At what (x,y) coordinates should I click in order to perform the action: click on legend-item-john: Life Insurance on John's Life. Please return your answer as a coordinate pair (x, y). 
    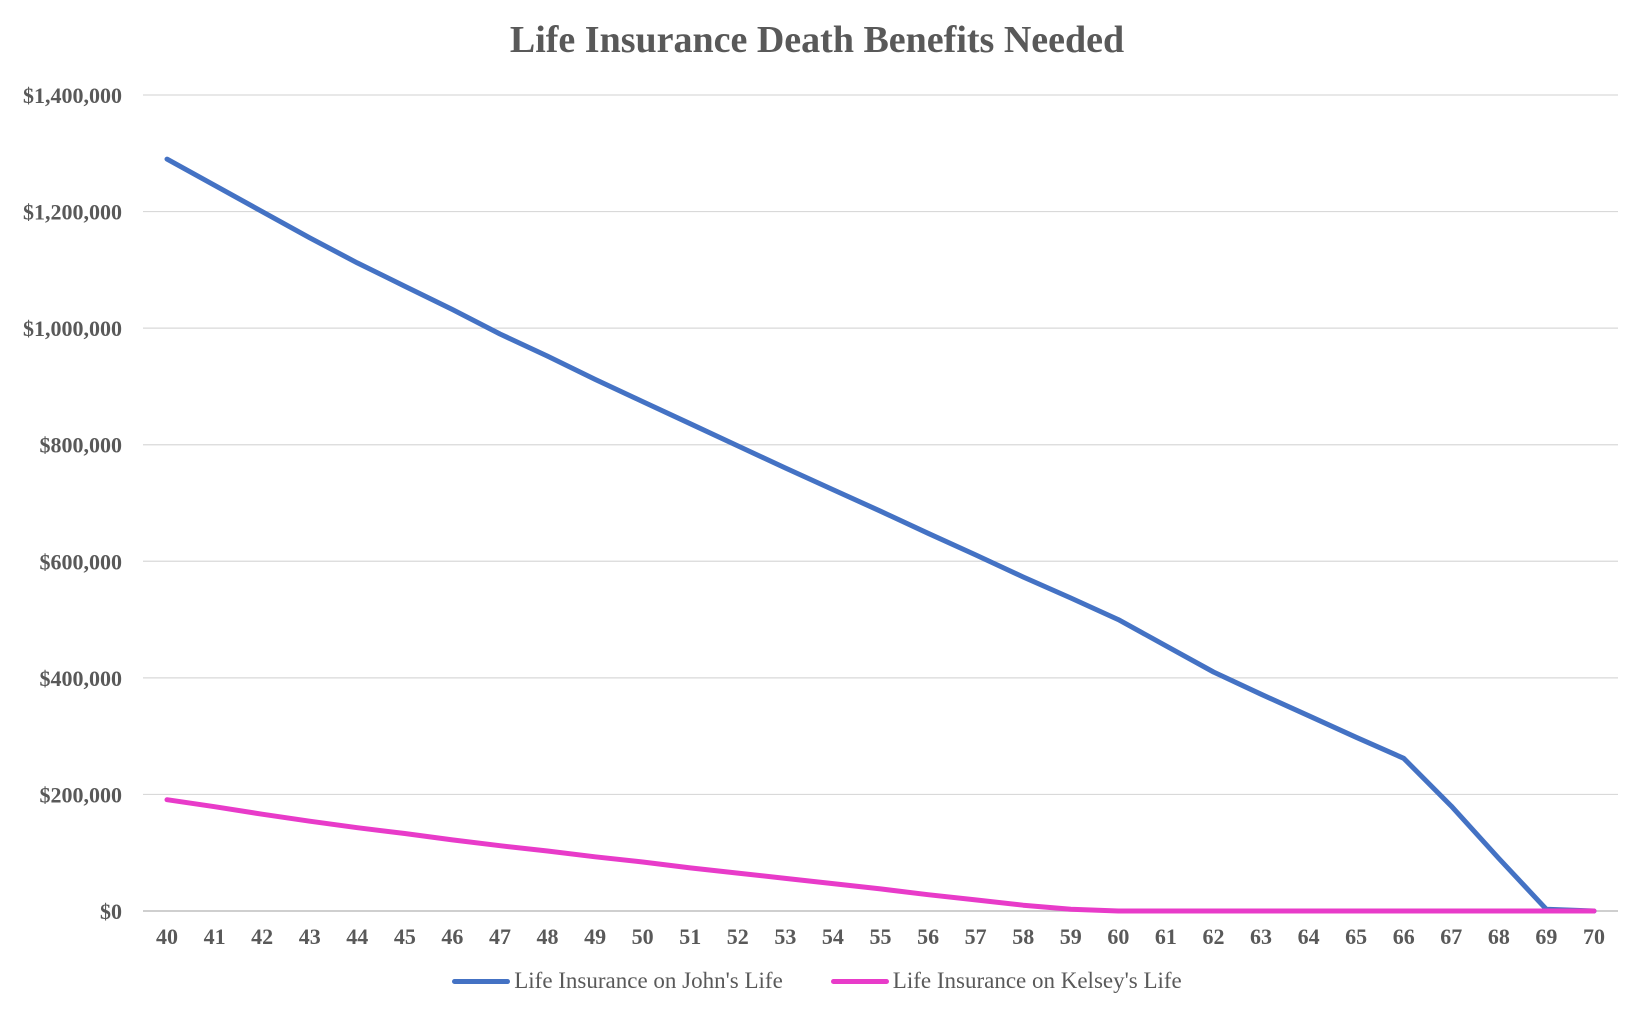
    Looking at the image, I should click on (617, 981).